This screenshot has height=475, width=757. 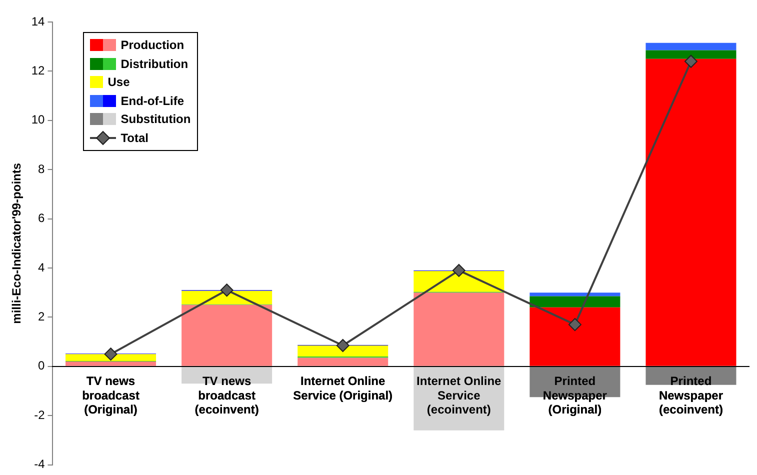 I want to click on legend-label: Use, so click(x=119, y=82).